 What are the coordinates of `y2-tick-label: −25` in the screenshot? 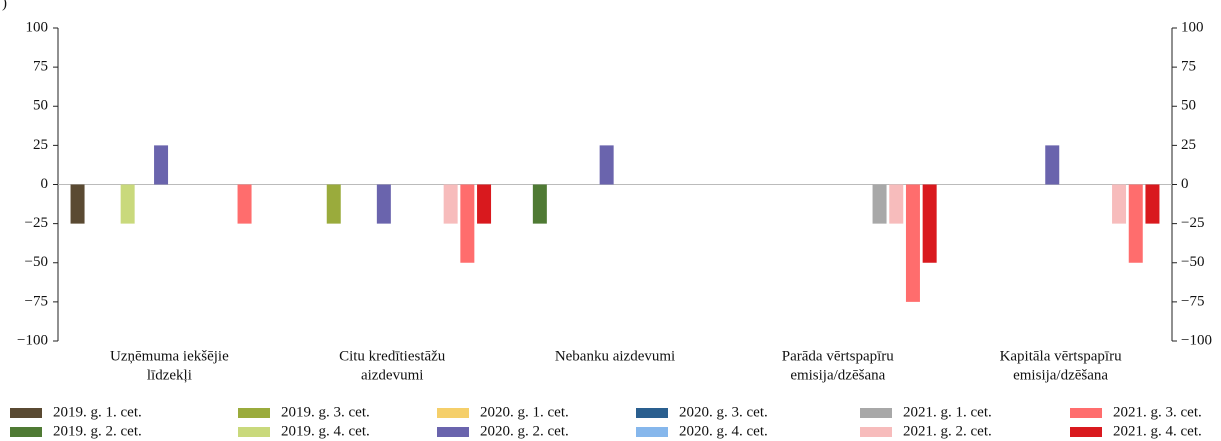 It's located at (1192, 223).